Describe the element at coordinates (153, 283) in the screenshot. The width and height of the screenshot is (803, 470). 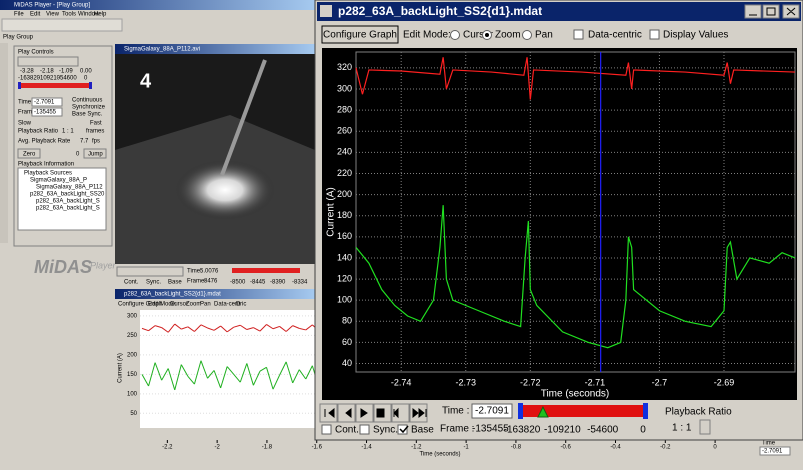
I see `option: Sync.` at that location.